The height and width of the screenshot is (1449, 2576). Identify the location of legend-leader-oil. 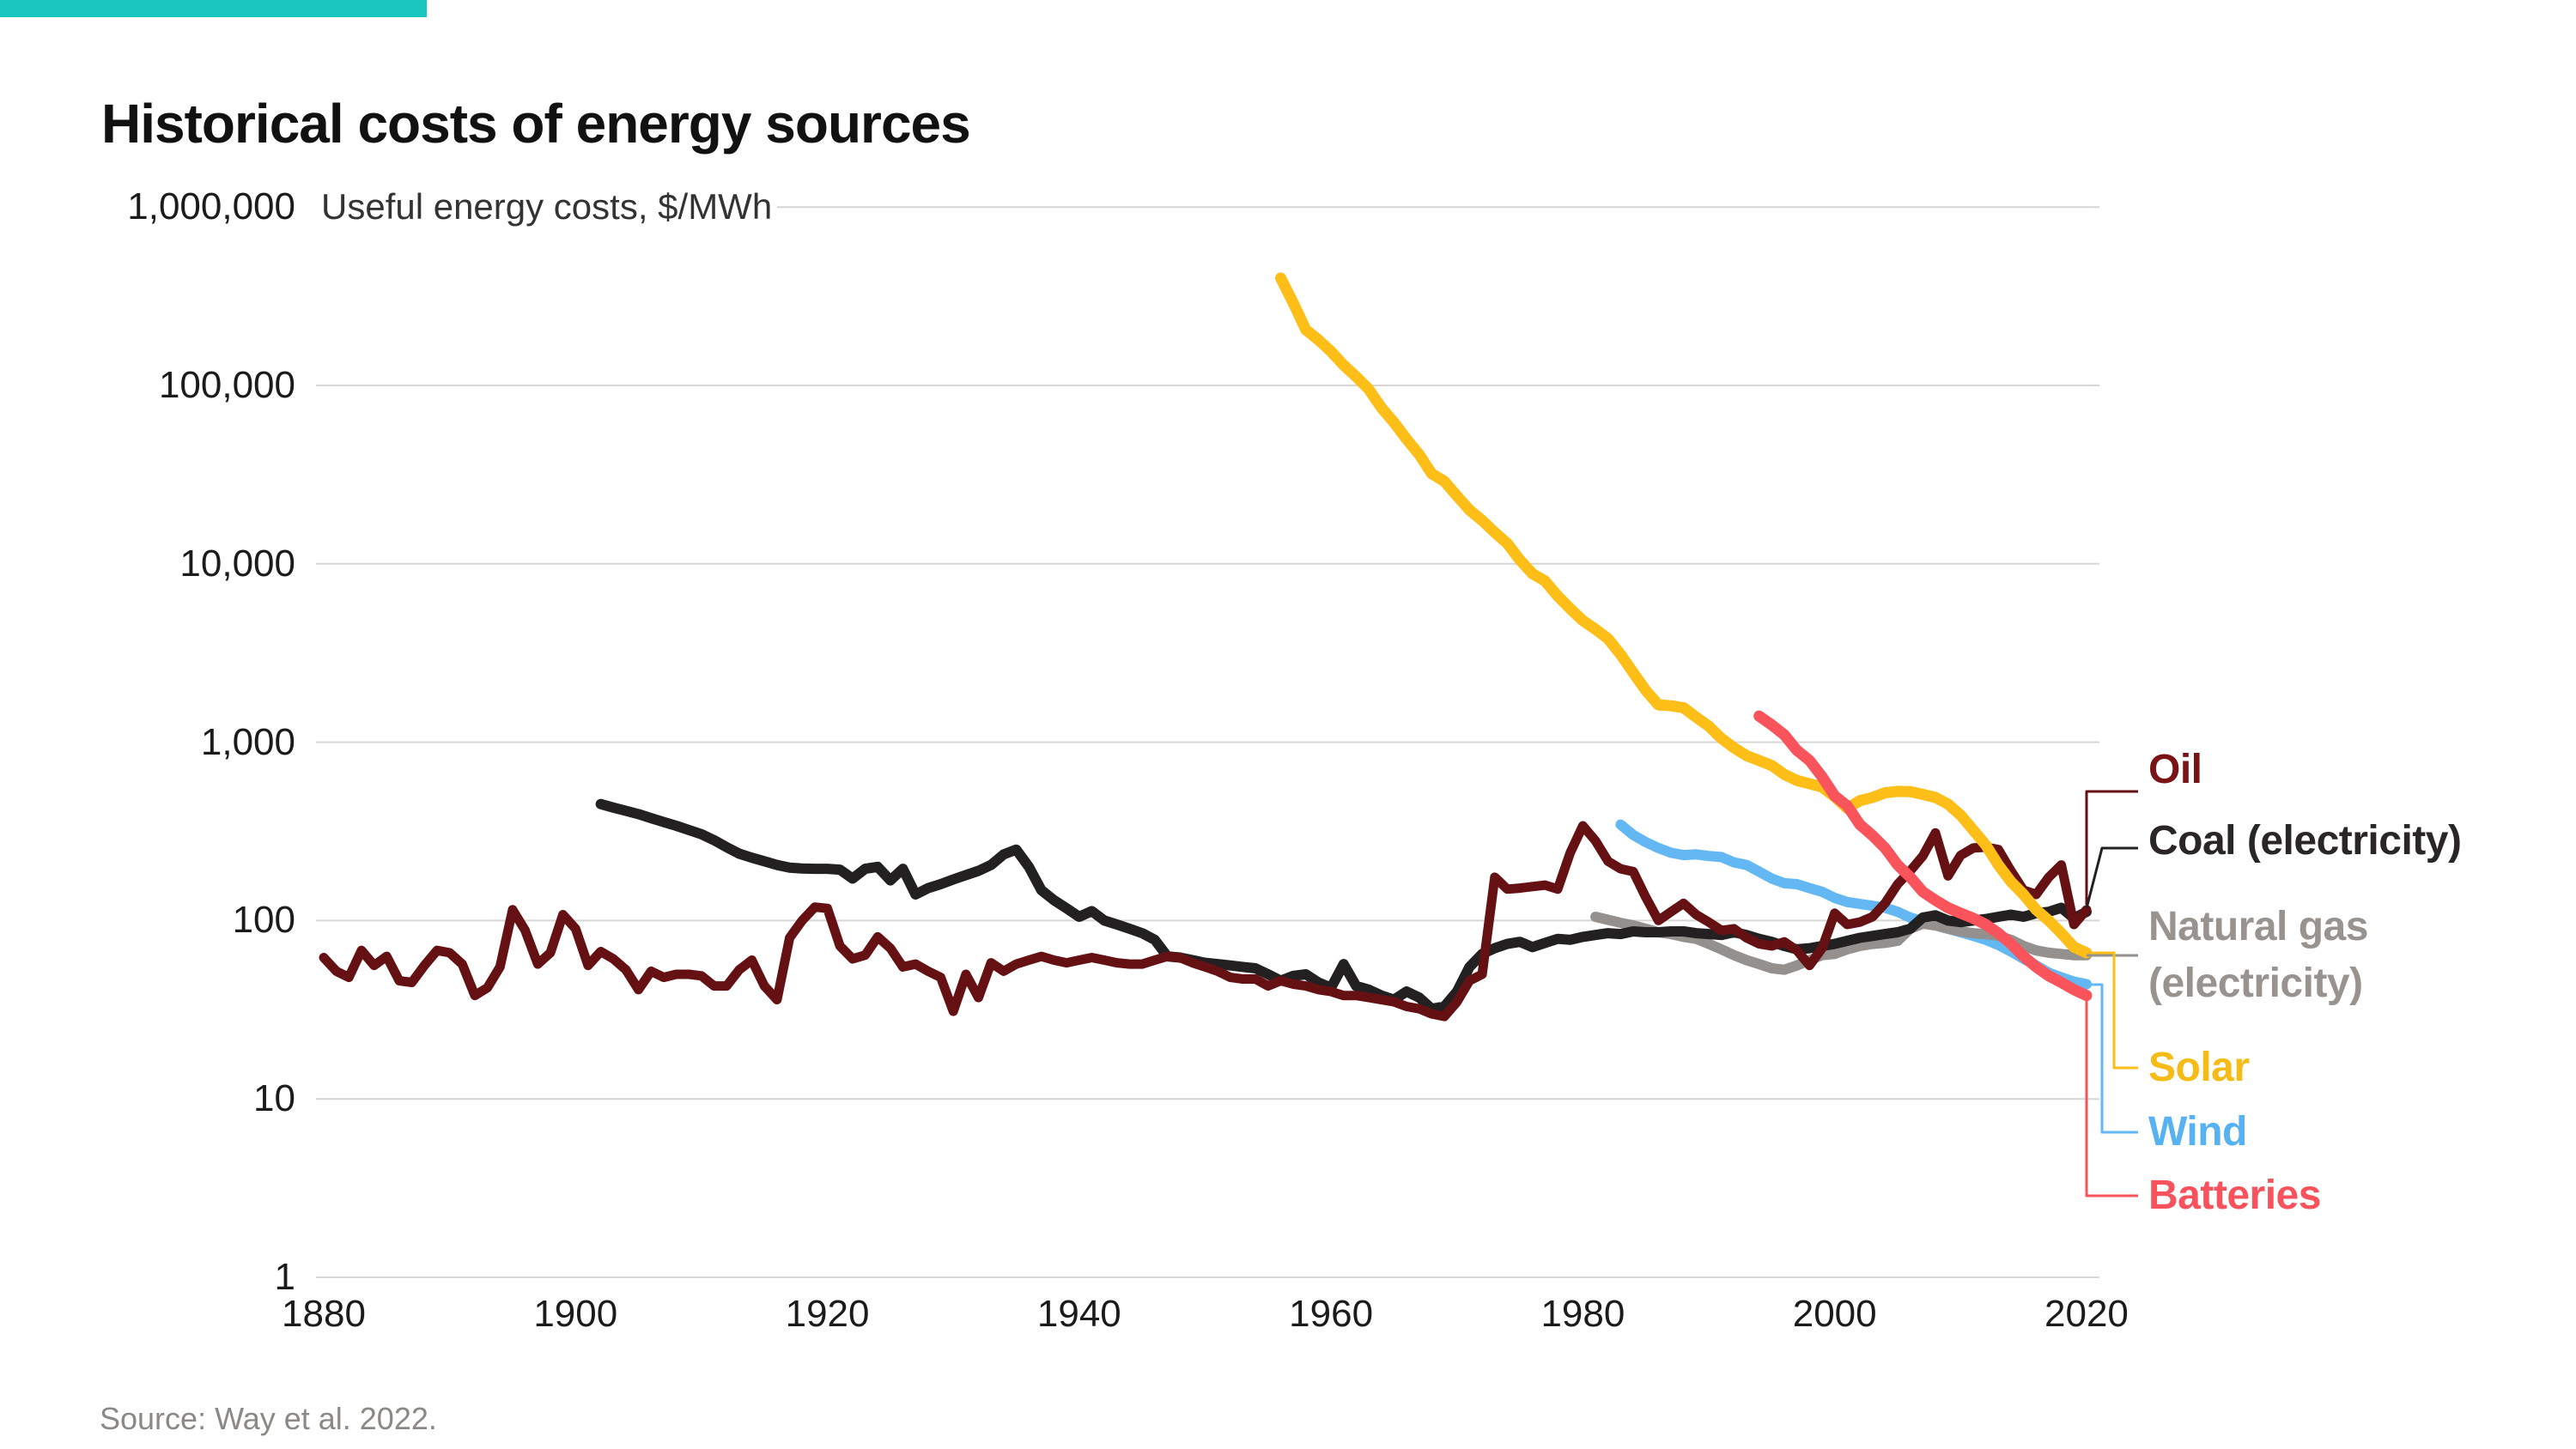
(2112, 847).